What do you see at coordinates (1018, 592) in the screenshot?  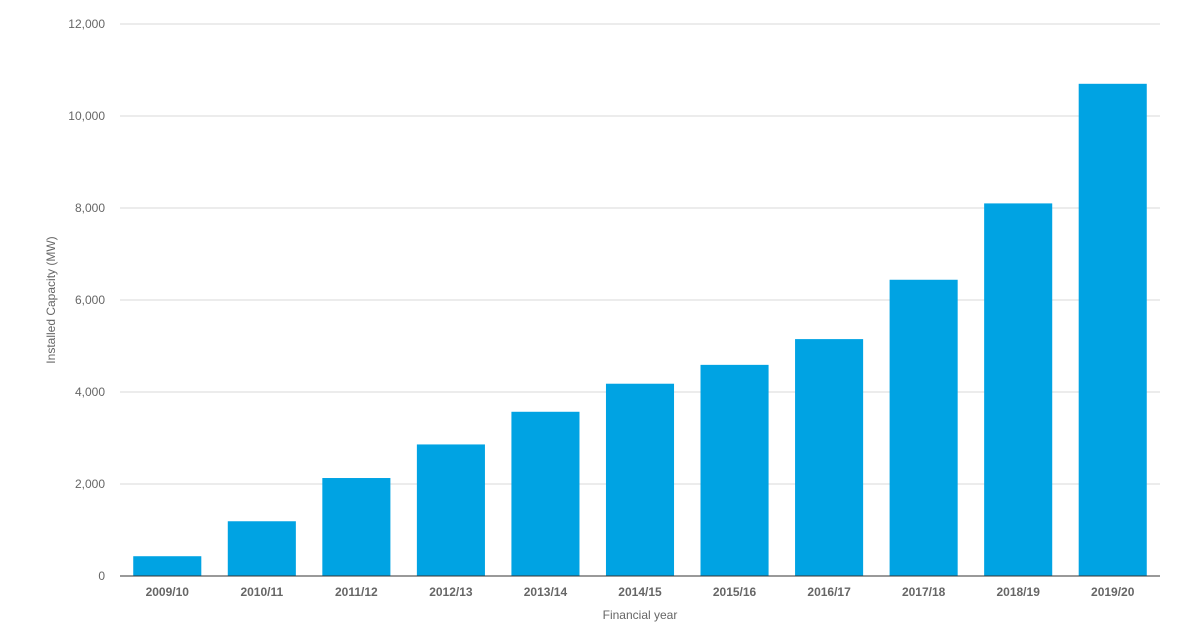 I see `x-tick-label: 2018/19` at bounding box center [1018, 592].